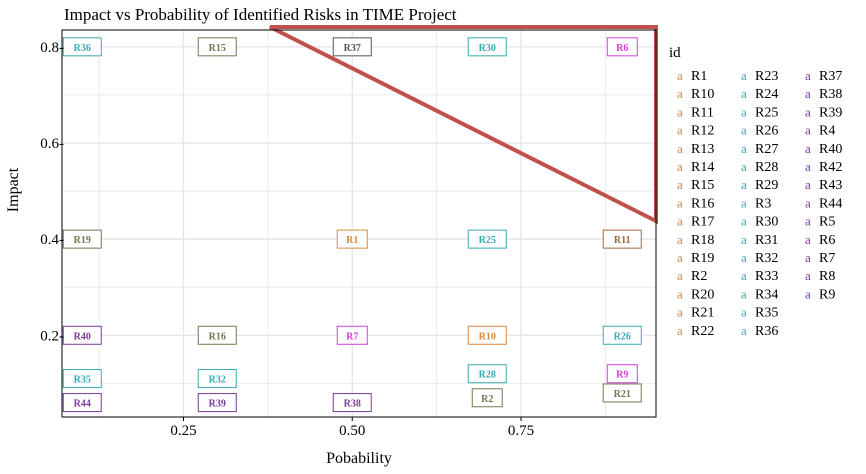 This screenshot has height=474, width=866. What do you see at coordinates (830, 112) in the screenshot?
I see `legend-label: R39` at bounding box center [830, 112].